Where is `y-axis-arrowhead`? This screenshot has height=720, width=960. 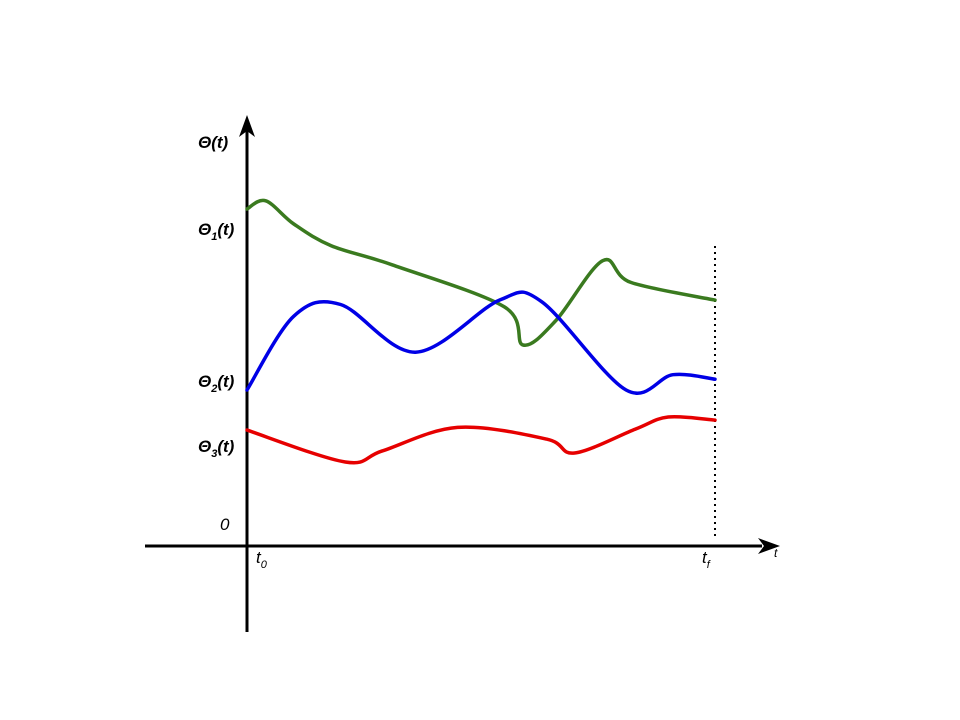 y-axis-arrowhead is located at coordinates (247, 126).